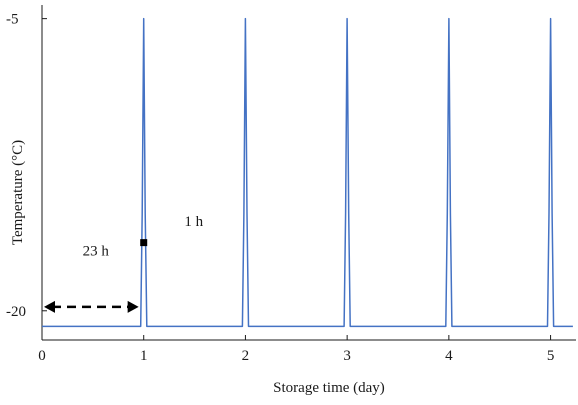 Image resolution: width=578 pixels, height=405 pixels. I want to click on annotation-23h: 23 h, so click(96, 251).